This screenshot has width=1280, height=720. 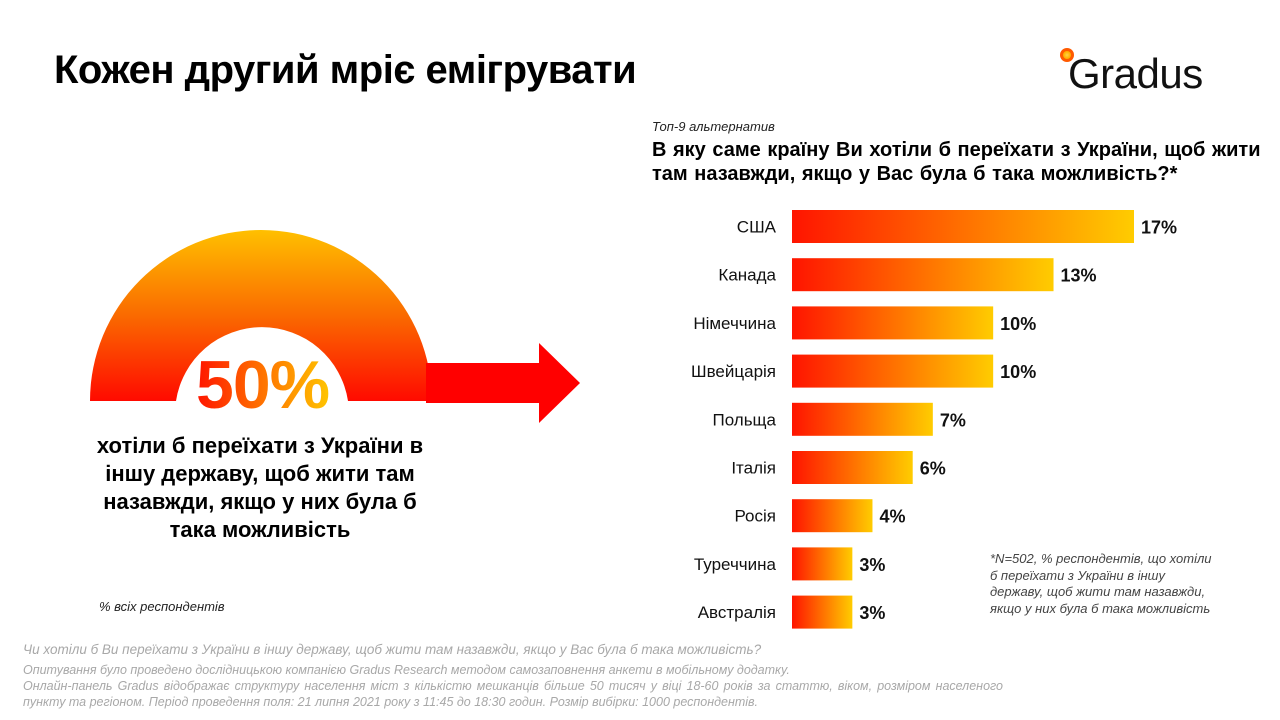 I want to click on logo-dot-icon, so click(x=1067, y=55).